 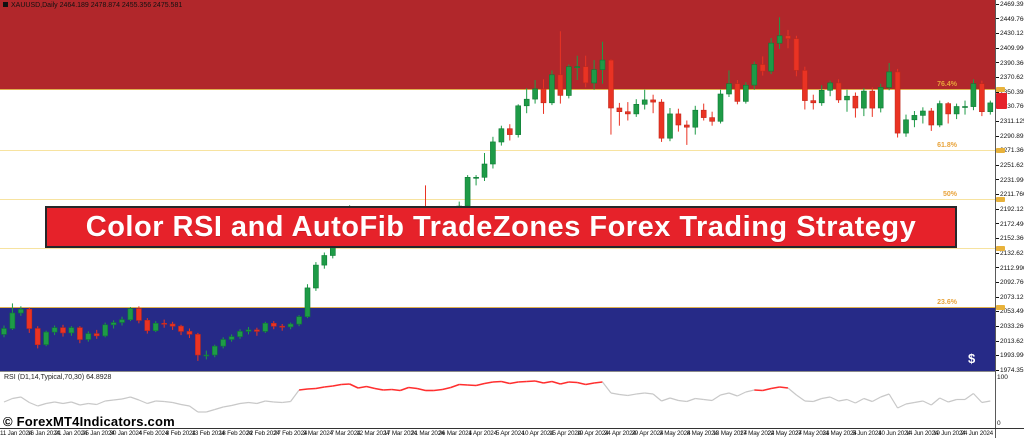 I want to click on date-axis-label: 1 Apr 2024, so click(x=482, y=433).